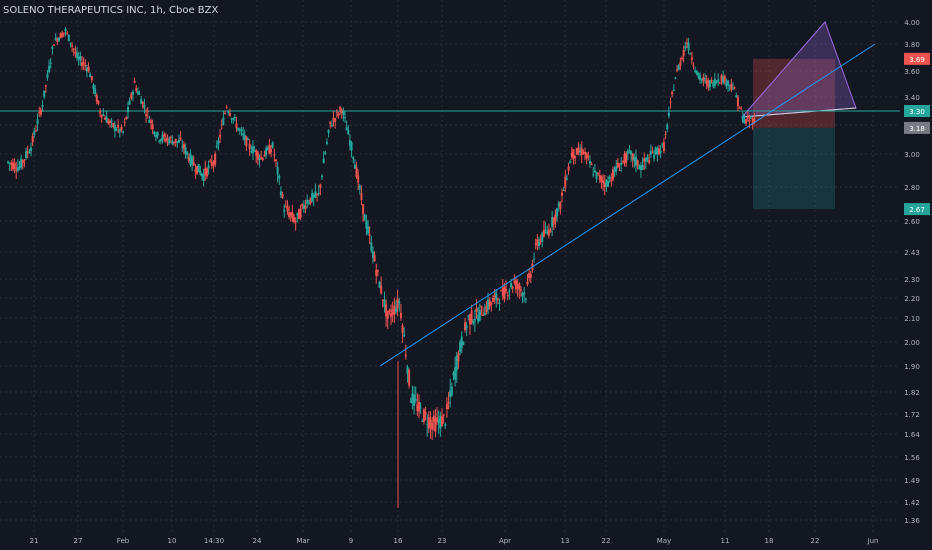  Describe the element at coordinates (912, 503) in the screenshot. I see `y-tick-label: 1.42` at that location.